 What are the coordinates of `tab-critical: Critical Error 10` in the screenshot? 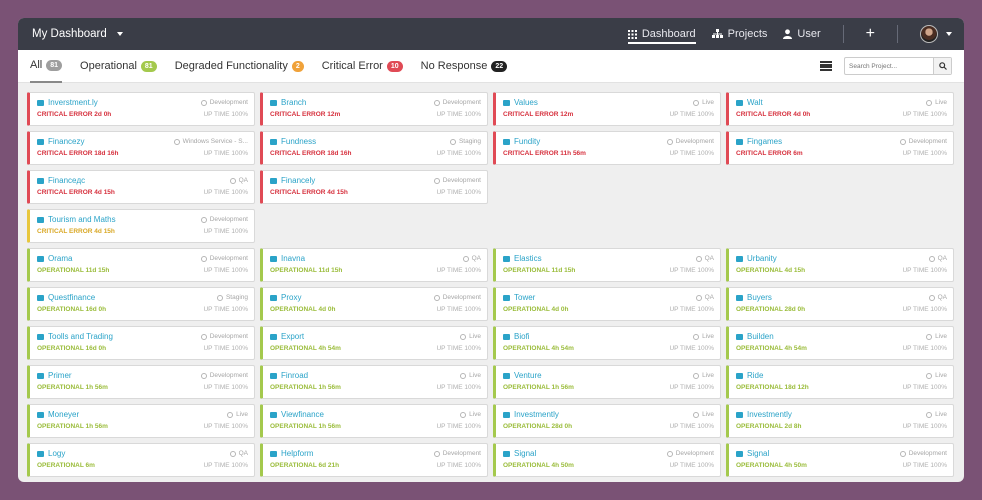 It's located at (362, 66).